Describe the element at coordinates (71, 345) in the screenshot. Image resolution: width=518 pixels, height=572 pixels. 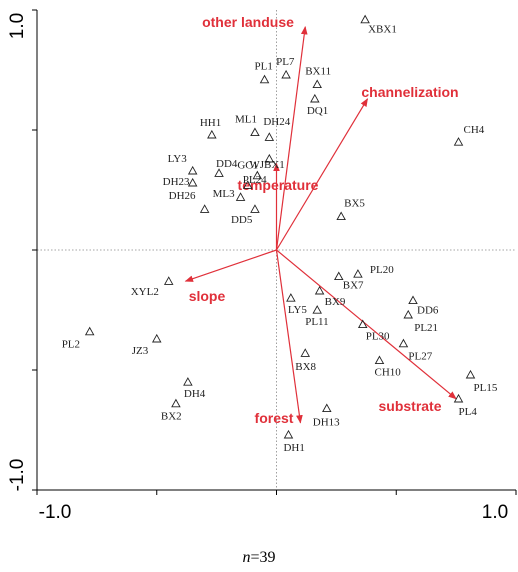
I see `site-label: PL2` at that location.